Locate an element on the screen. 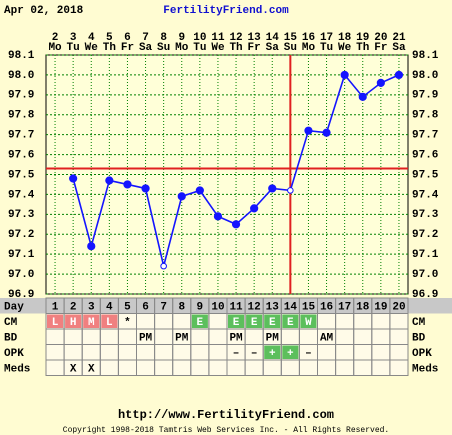  days-cell: 8 is located at coordinates (181, 308).